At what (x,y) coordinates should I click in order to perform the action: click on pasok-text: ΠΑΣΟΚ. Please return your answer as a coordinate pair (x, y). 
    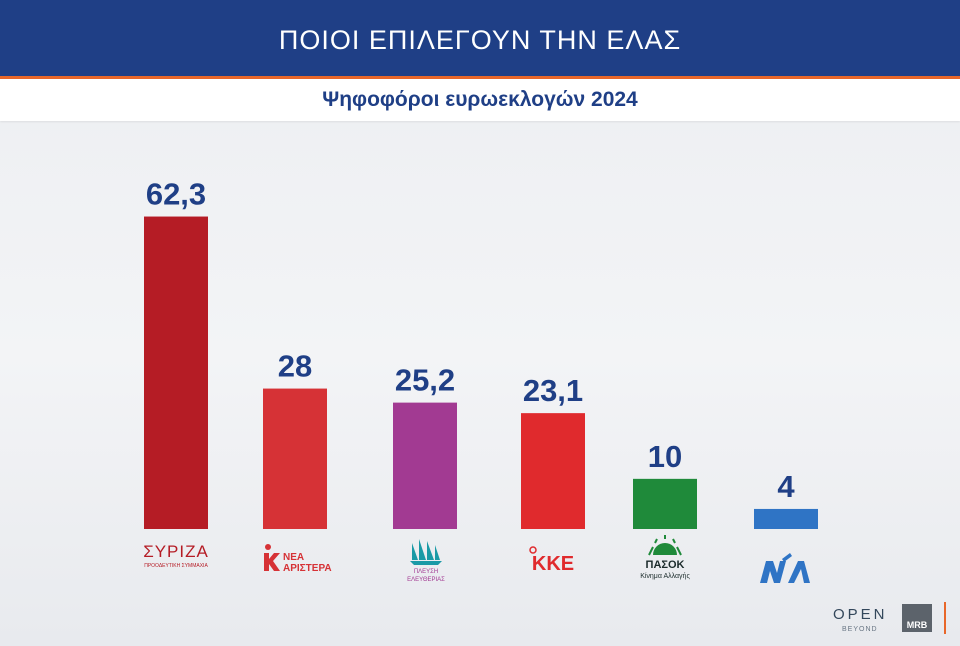
    Looking at the image, I should click on (665, 565).